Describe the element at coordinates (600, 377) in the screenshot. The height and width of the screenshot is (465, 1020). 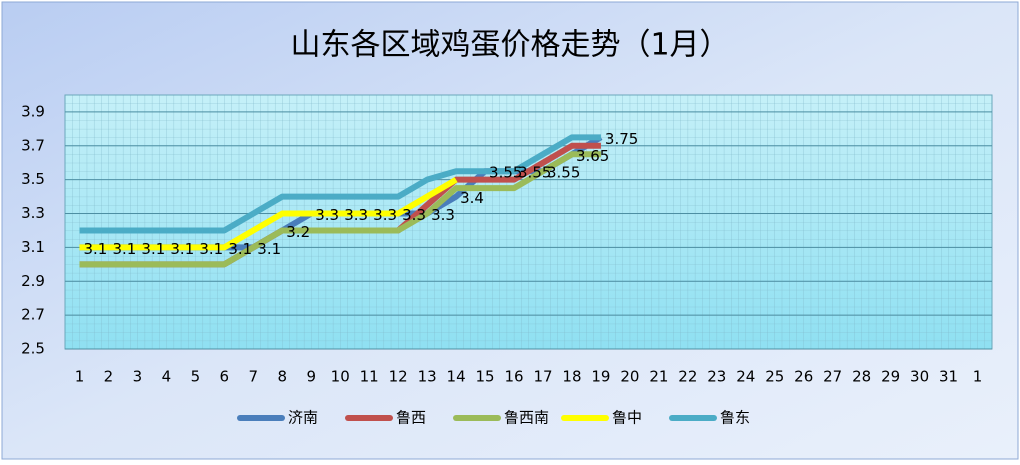
I see `x-tick-label: 19` at that location.